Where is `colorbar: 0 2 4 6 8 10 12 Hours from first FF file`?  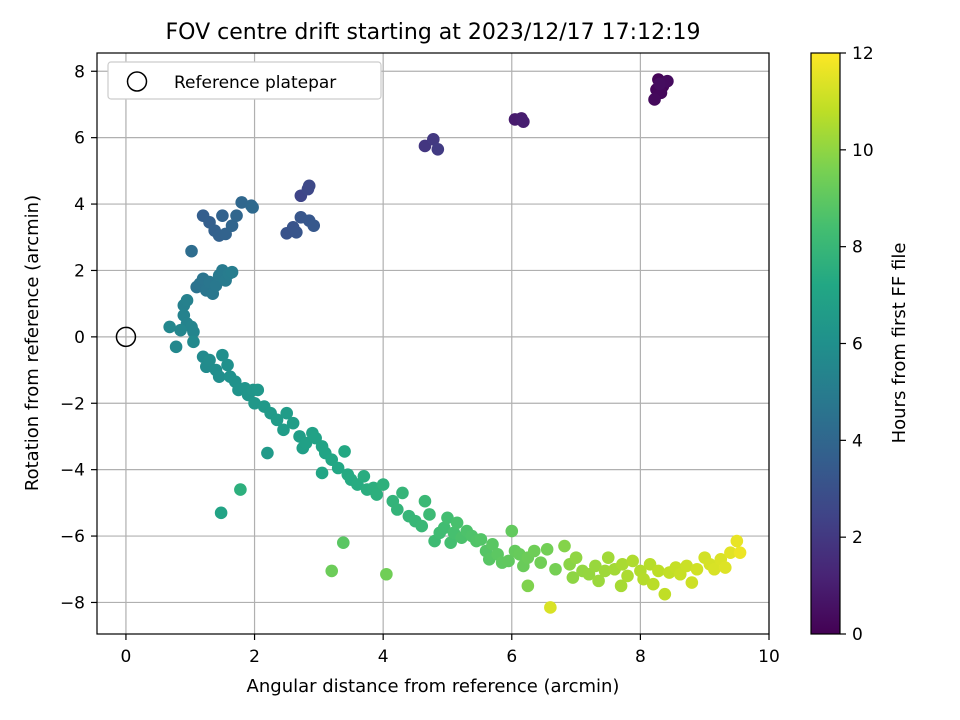 colorbar: 0 2 4 6 8 10 12 Hours from first FF file is located at coordinates (860, 344).